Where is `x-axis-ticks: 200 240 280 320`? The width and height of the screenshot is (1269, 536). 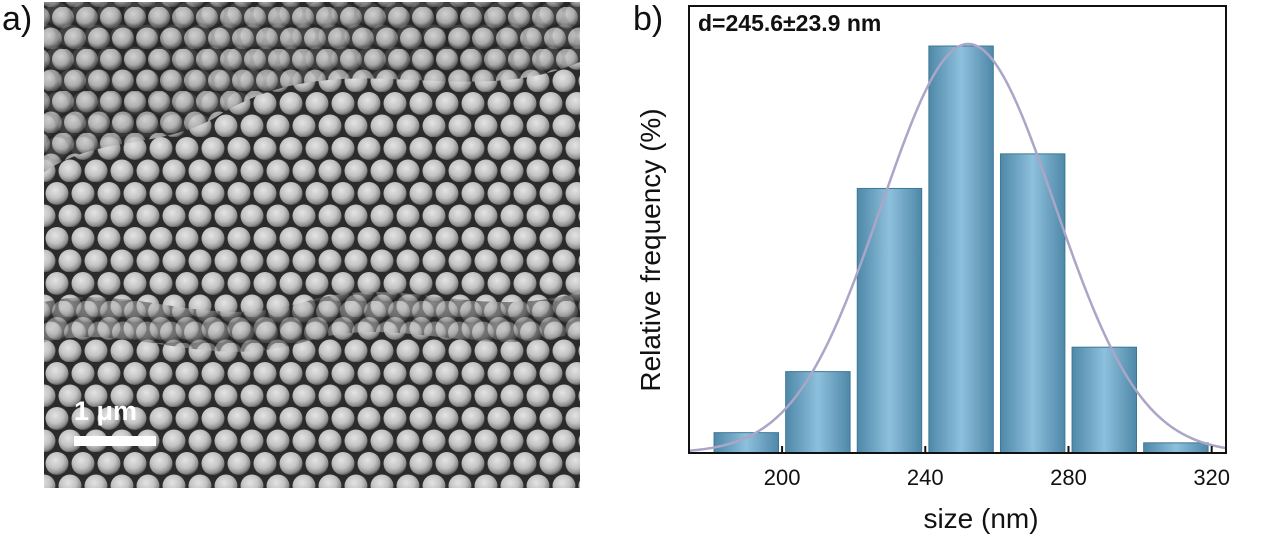 x-axis-ticks: 200 240 280 320 is located at coordinates (997, 468).